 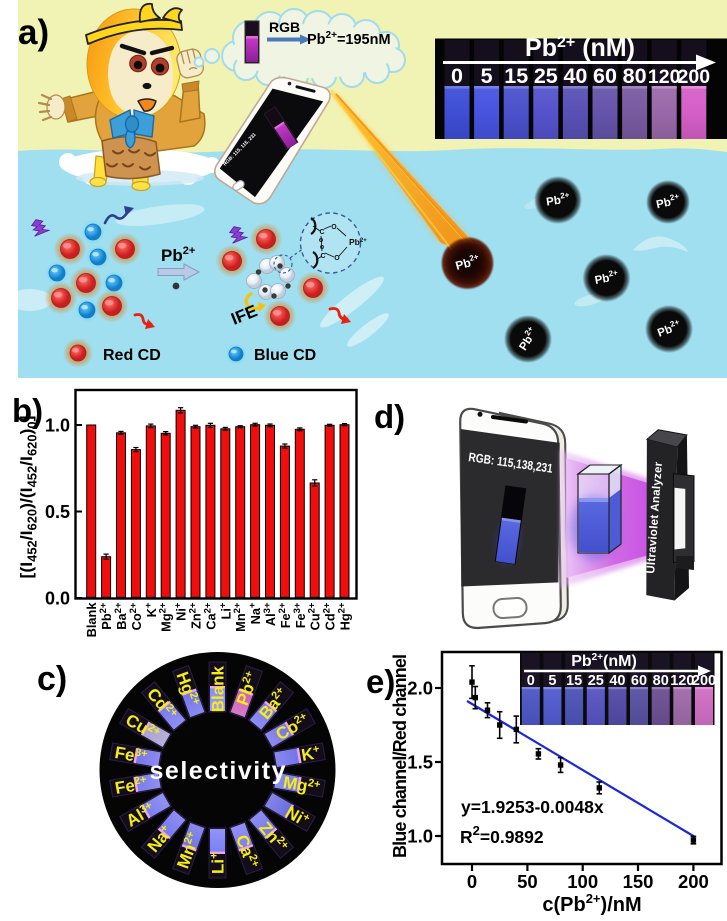 I want to click on svg-text: Pb2+(nM), so click(x=604, y=661).